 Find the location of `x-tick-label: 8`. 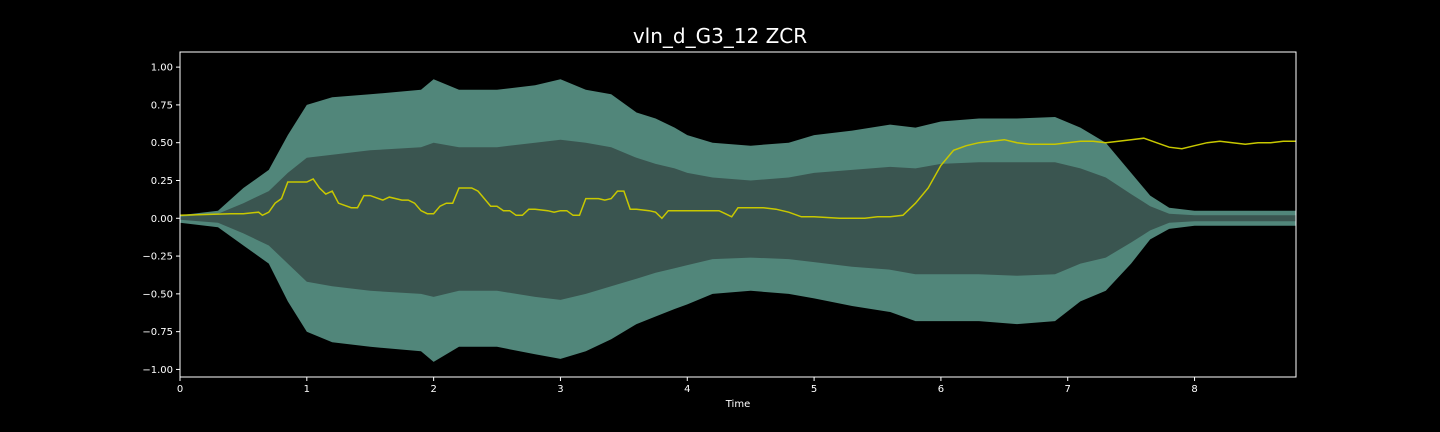

x-tick-label: 8 is located at coordinates (1194, 389).